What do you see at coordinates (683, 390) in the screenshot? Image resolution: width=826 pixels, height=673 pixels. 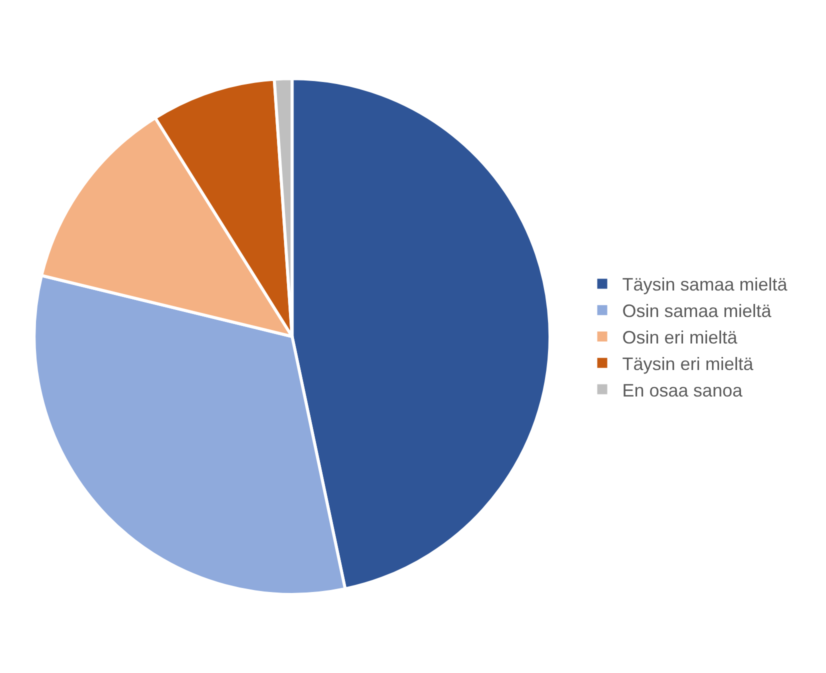 I see `legend-label: En osaa sanoa` at bounding box center [683, 390].